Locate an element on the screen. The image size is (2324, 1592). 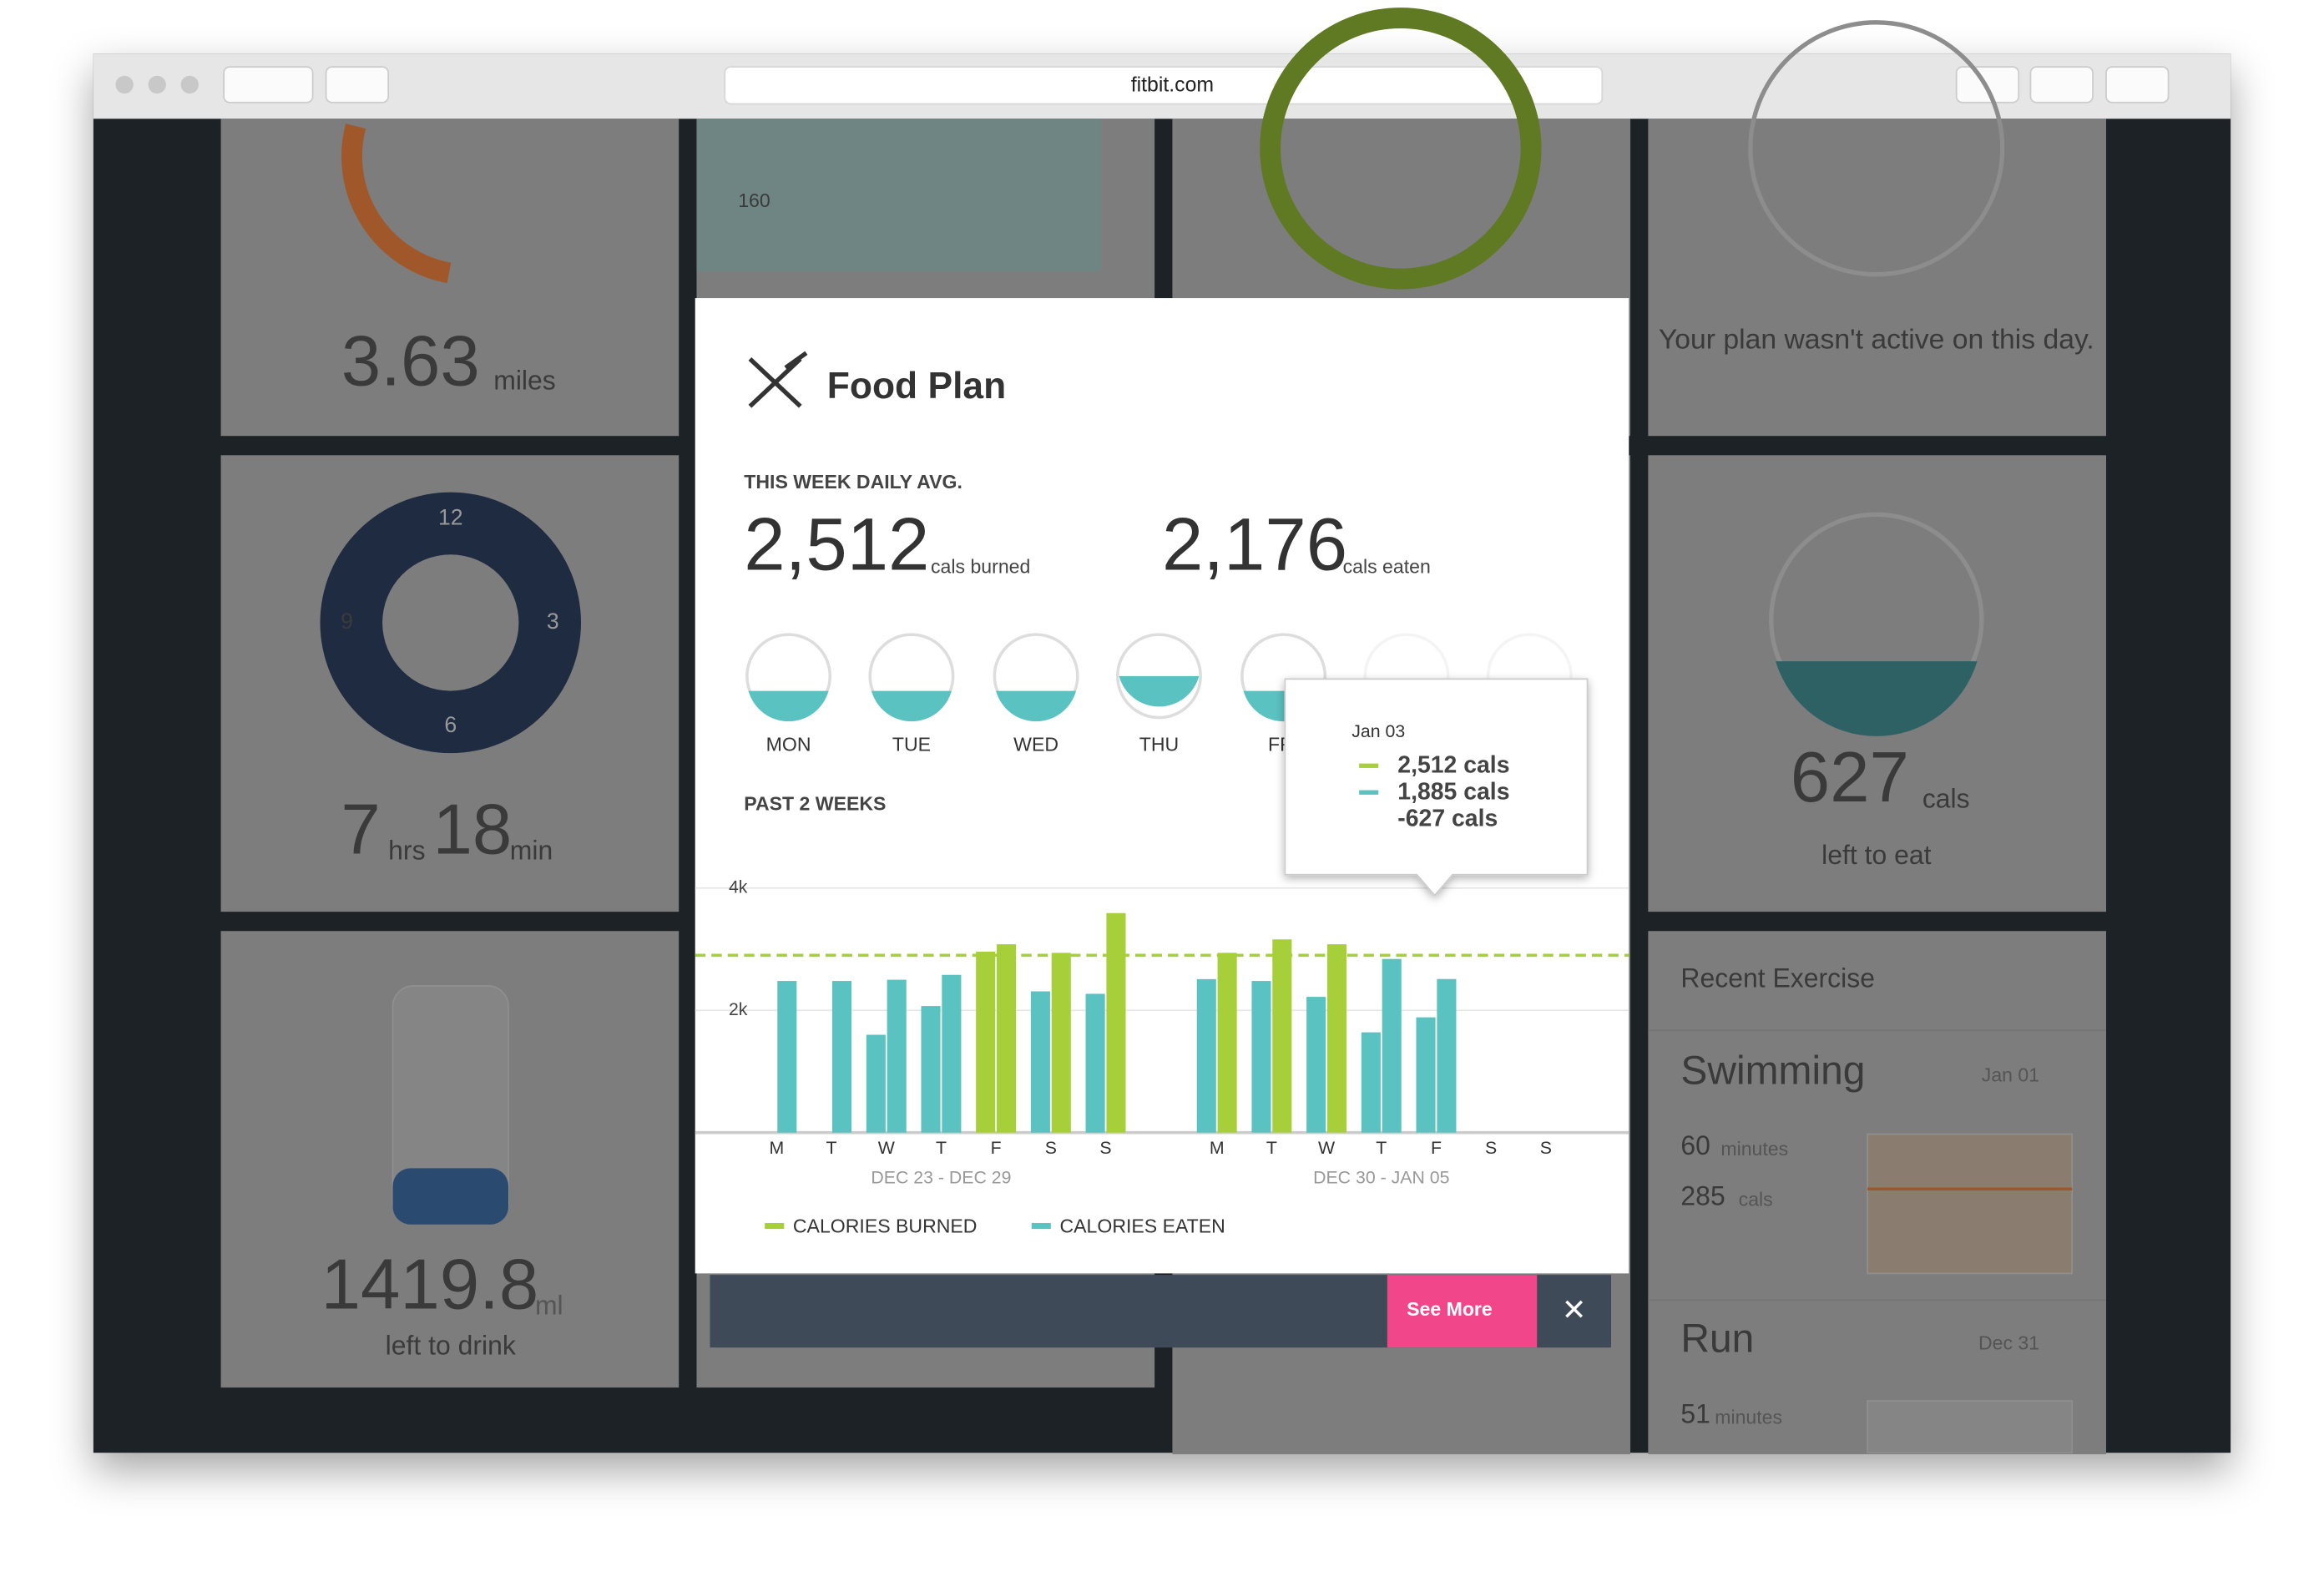
modal-title: Food Plan is located at coordinates (916, 386).